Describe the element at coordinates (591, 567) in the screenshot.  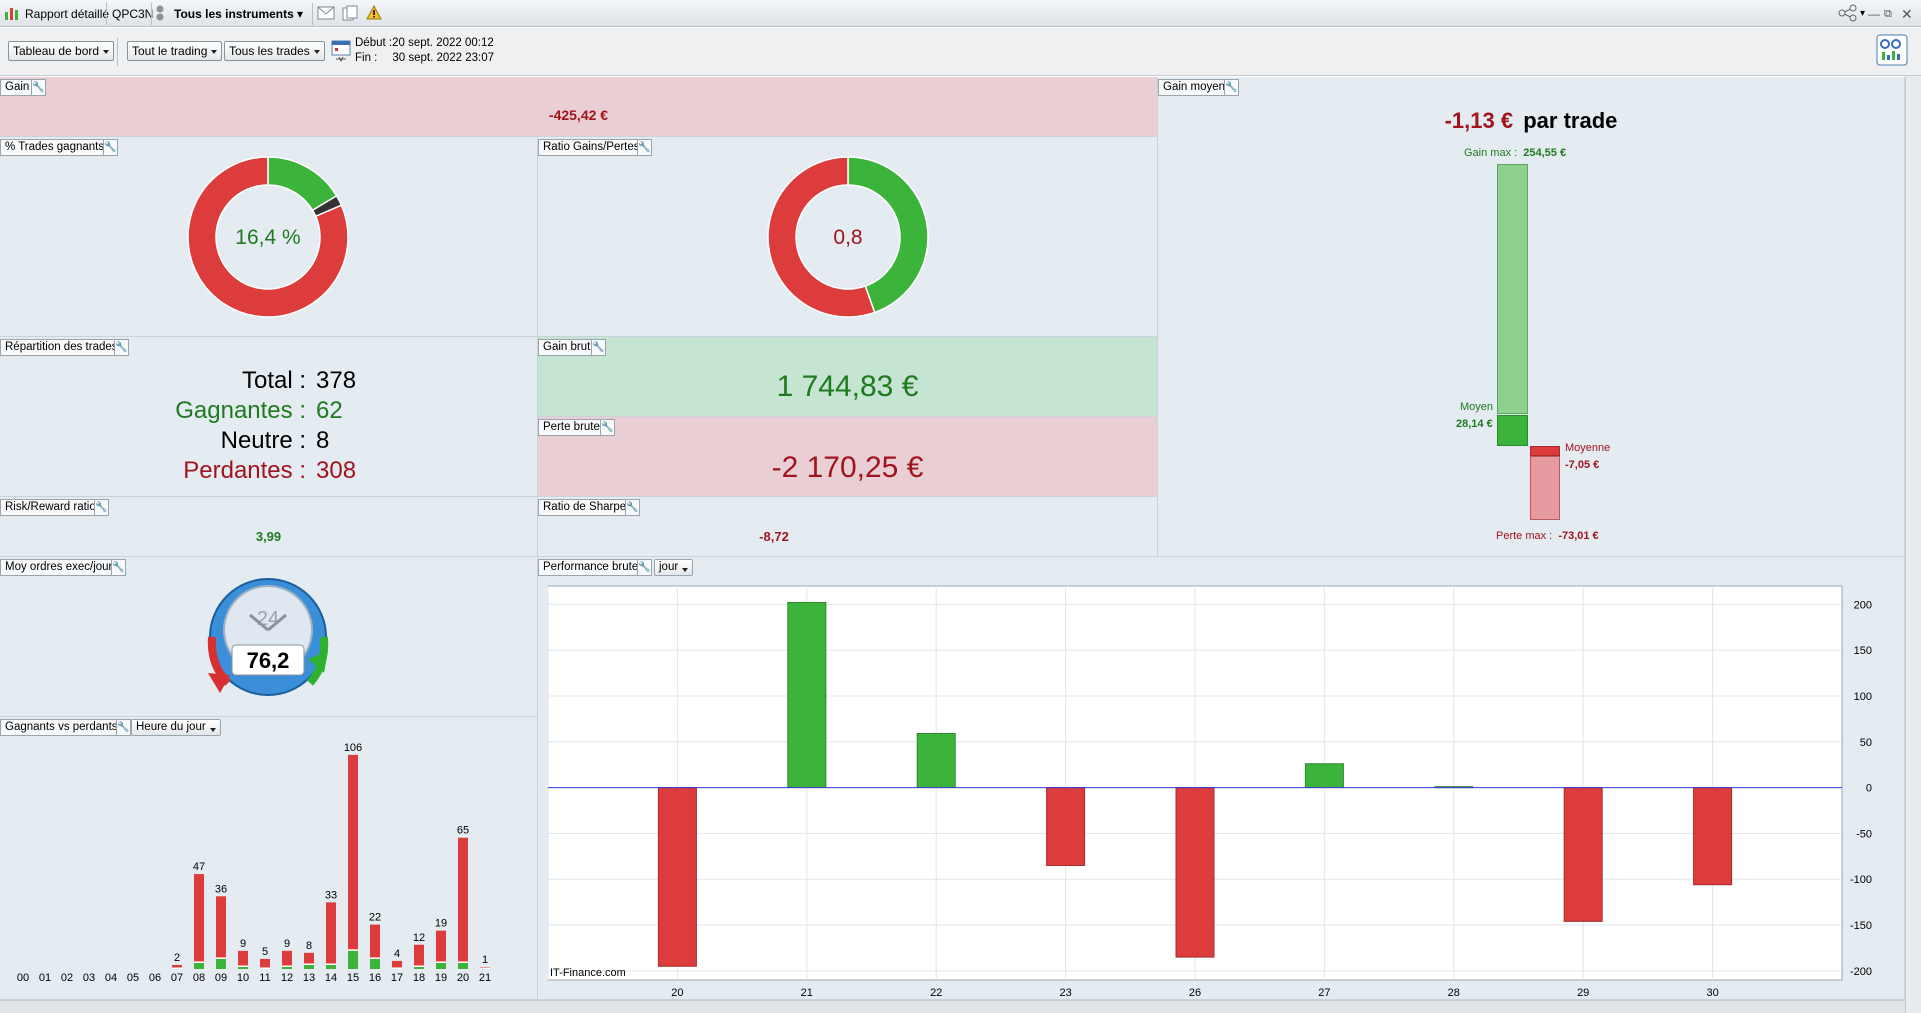
I see `panel-title: Performance brute` at that location.